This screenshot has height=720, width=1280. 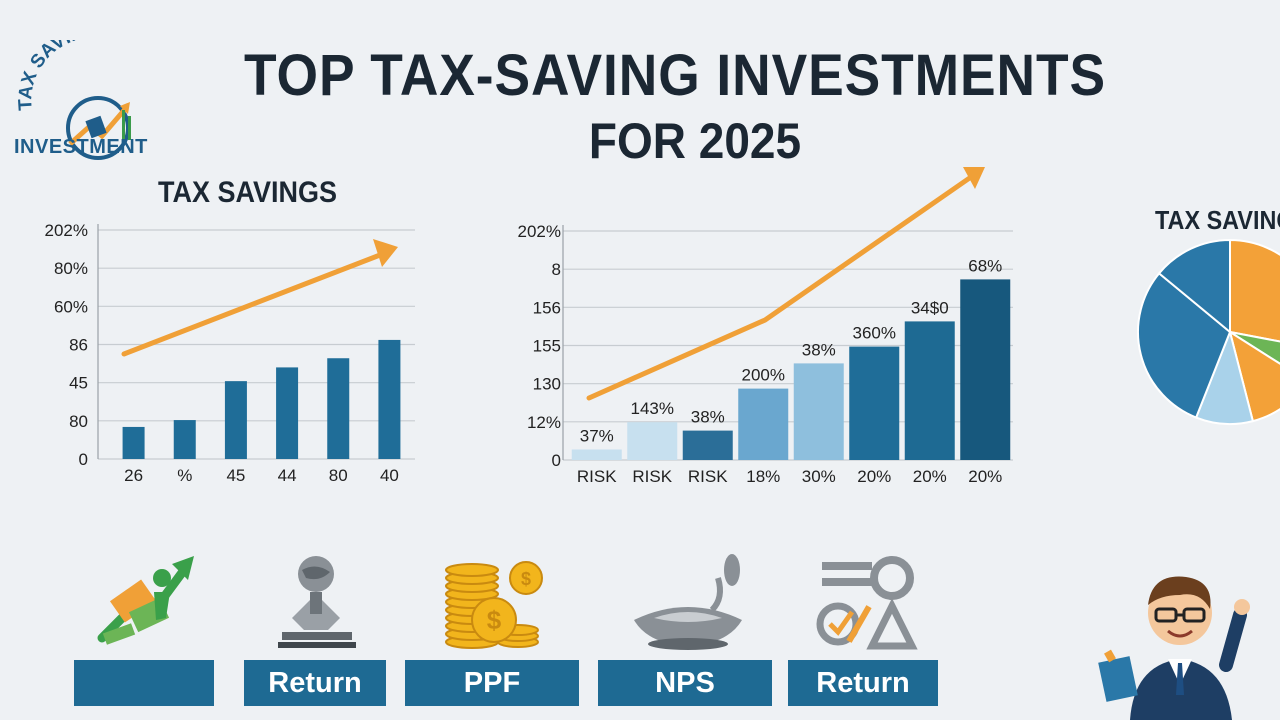 What do you see at coordinates (867, 603) in the screenshot?
I see `tax-calculator-icon` at bounding box center [867, 603].